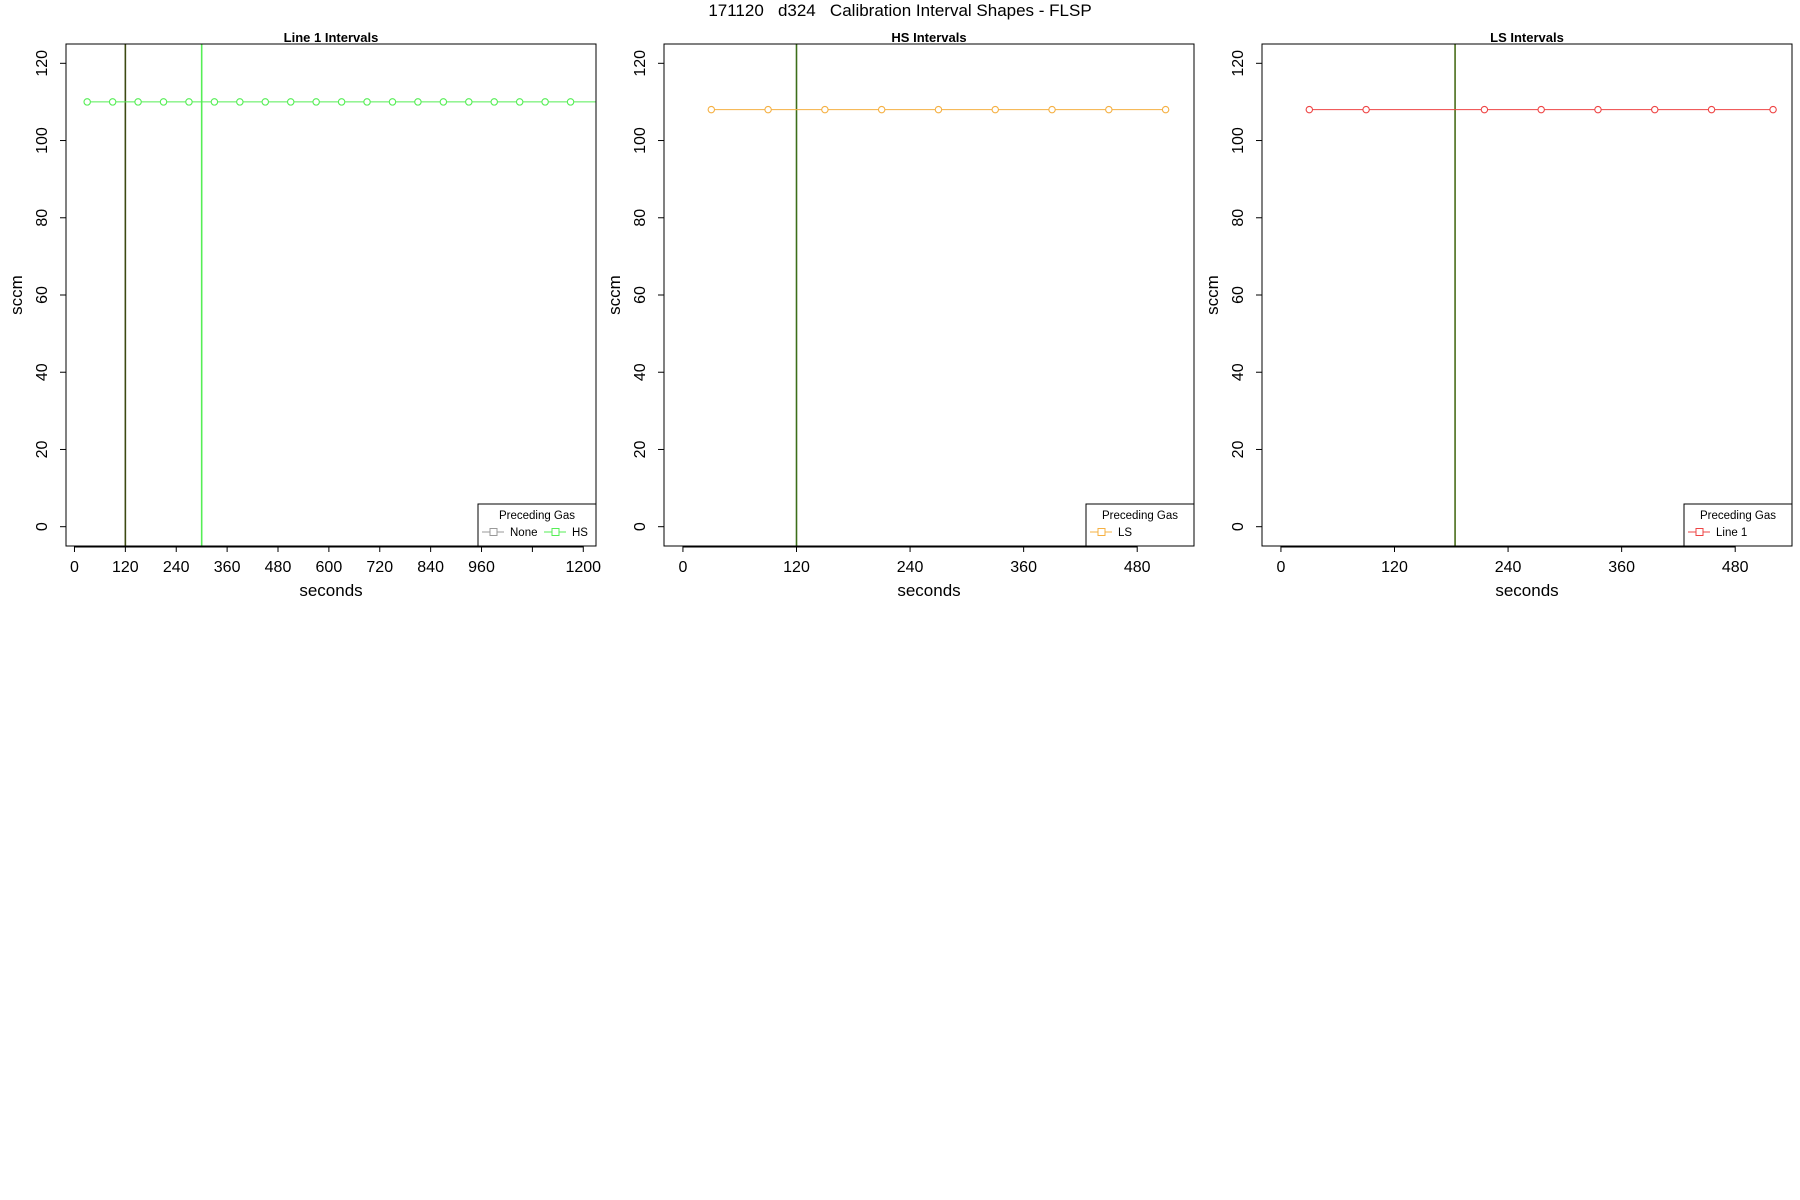 This screenshot has height=1200, width=1800. Describe the element at coordinates (1527, 37) in the screenshot. I see `panel-title: LS Intervals` at that location.